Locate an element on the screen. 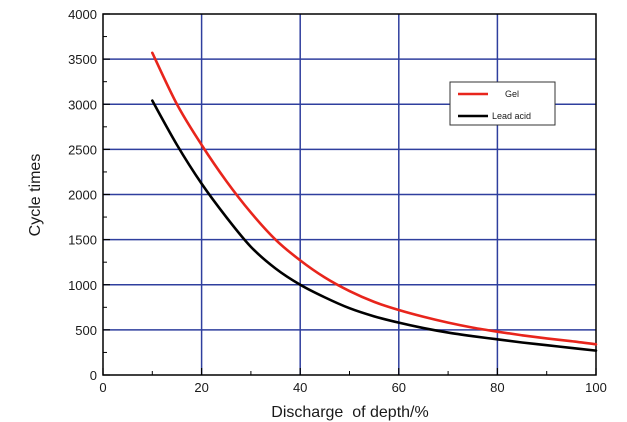 This screenshot has width=627, height=422. y-tick-label: 500 is located at coordinates (86, 330).